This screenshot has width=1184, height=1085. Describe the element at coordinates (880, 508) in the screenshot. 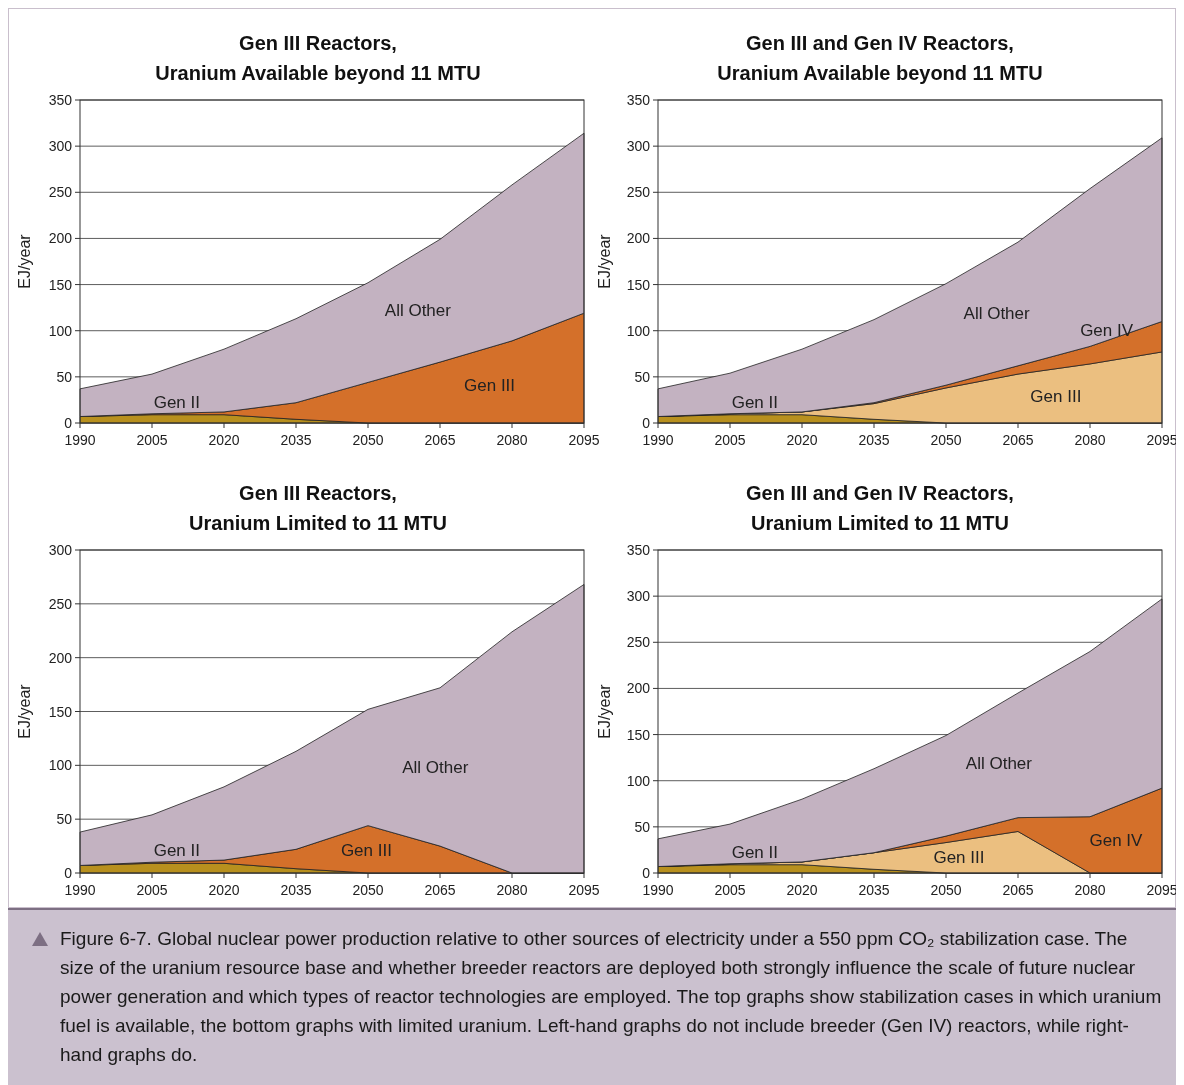

I see `chart-title: Gen III and Gen IV Reactors, Uranium Limited to 11 MTU` at that location.